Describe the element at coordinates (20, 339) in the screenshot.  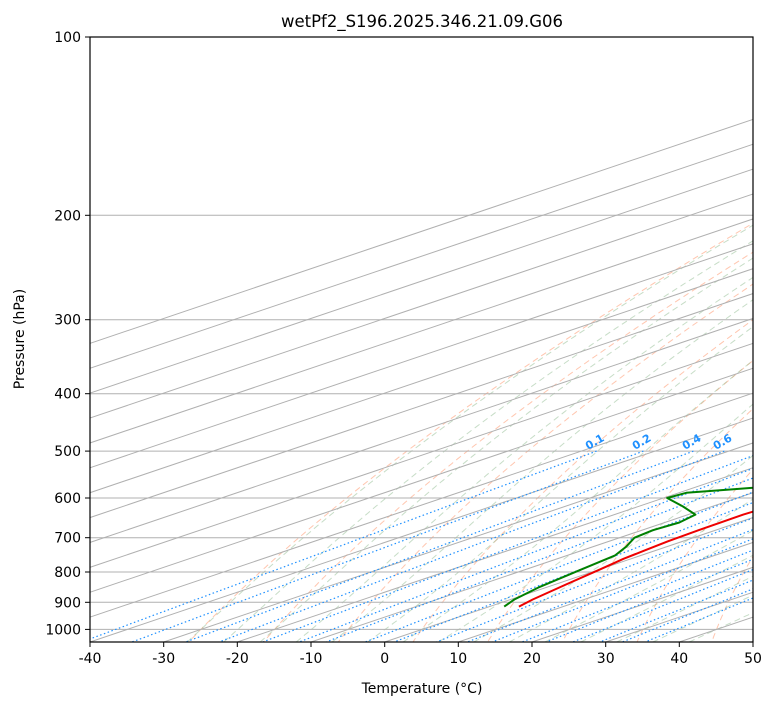
I see `y-axis-title: Pressure (hPa)` at that location.